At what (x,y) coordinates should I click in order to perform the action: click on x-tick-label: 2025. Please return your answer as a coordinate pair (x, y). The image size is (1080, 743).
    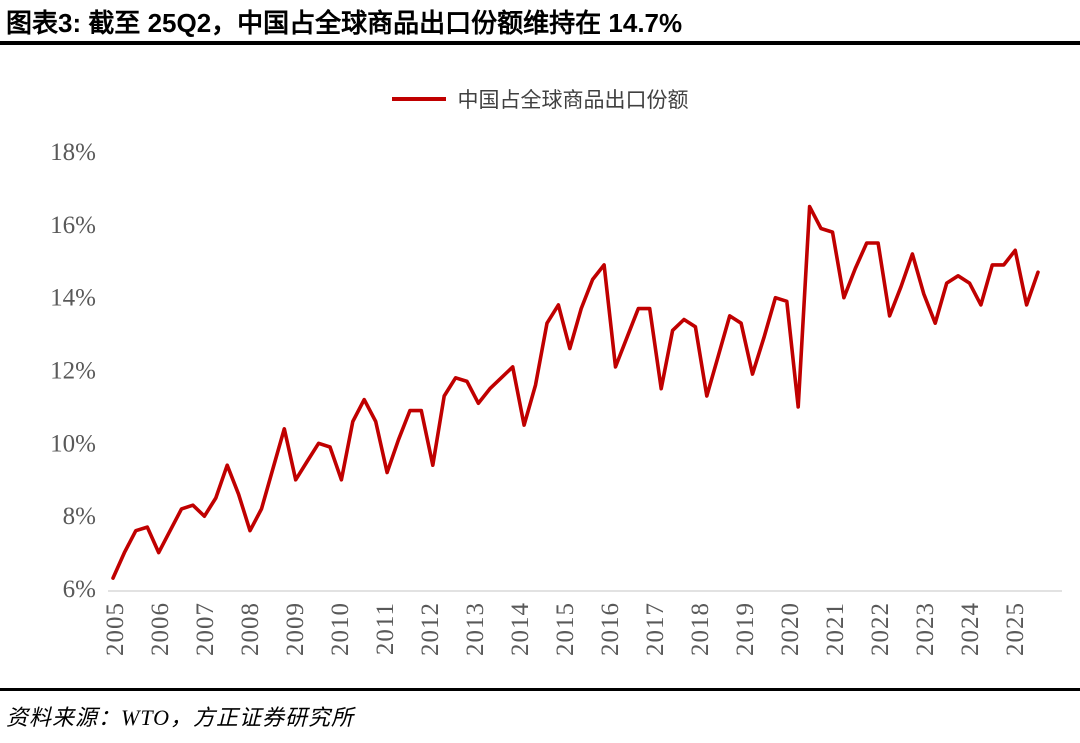
    Looking at the image, I should click on (1015, 629).